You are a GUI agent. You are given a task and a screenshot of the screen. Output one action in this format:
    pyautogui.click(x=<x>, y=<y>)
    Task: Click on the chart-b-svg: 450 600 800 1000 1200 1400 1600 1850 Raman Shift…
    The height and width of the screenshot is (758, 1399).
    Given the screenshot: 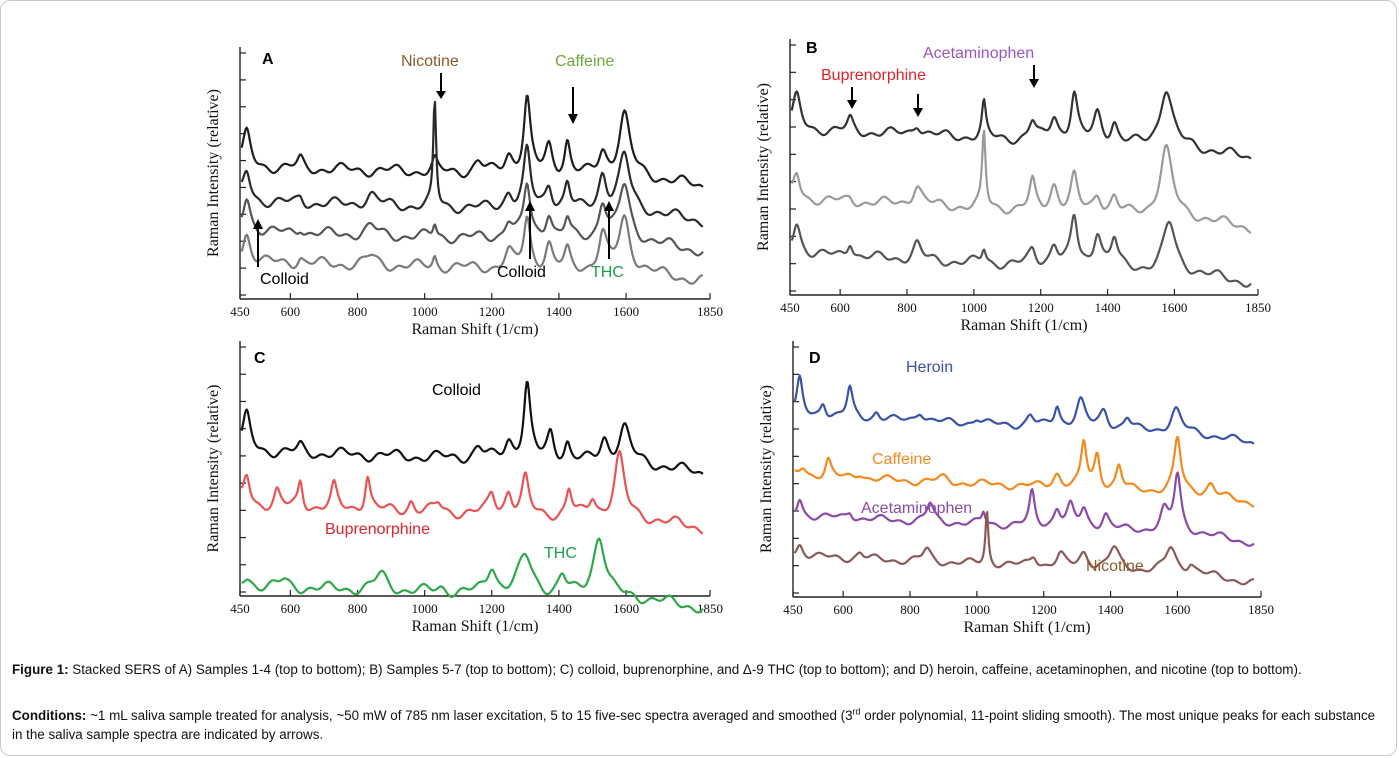 What is the action you would take?
    pyautogui.click(x=1013, y=186)
    